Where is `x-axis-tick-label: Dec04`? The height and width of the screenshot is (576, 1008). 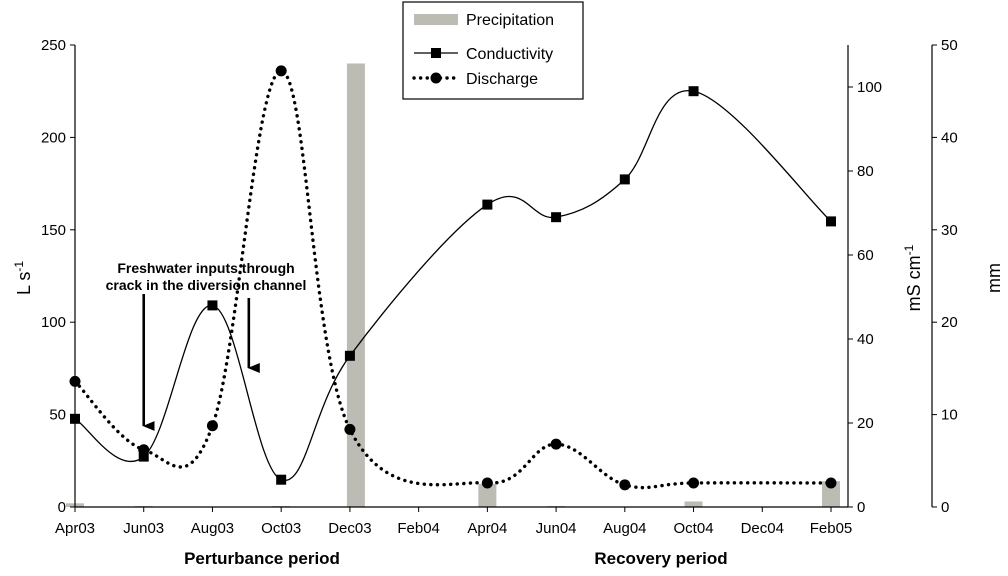 x-axis-tick-label: Dec04 is located at coordinates (762, 528).